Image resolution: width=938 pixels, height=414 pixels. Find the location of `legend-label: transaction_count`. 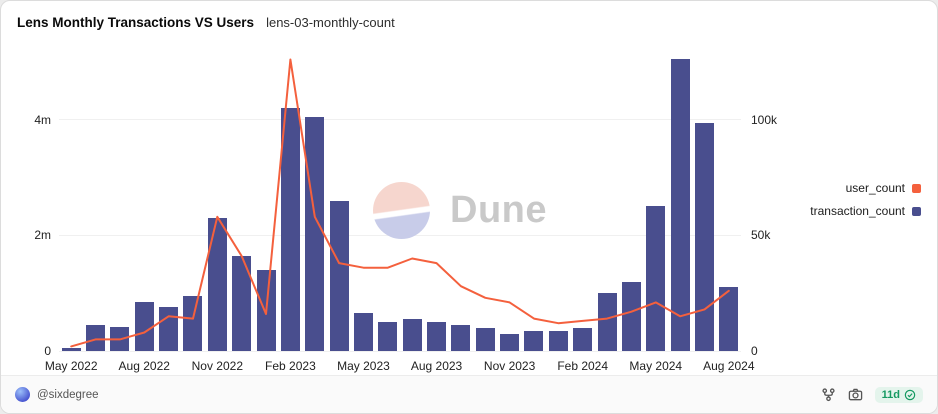

legend-label: transaction_count is located at coordinates (857, 211).